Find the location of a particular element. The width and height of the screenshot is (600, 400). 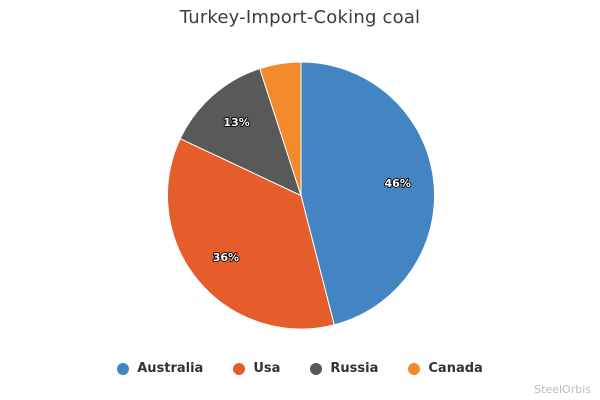

watermark: SteelOrbis is located at coordinates (562, 389).